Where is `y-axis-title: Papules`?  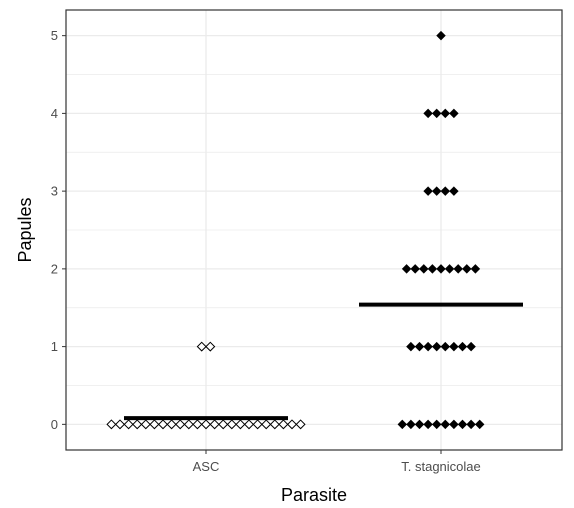 y-axis-title: Papules is located at coordinates (25, 229).